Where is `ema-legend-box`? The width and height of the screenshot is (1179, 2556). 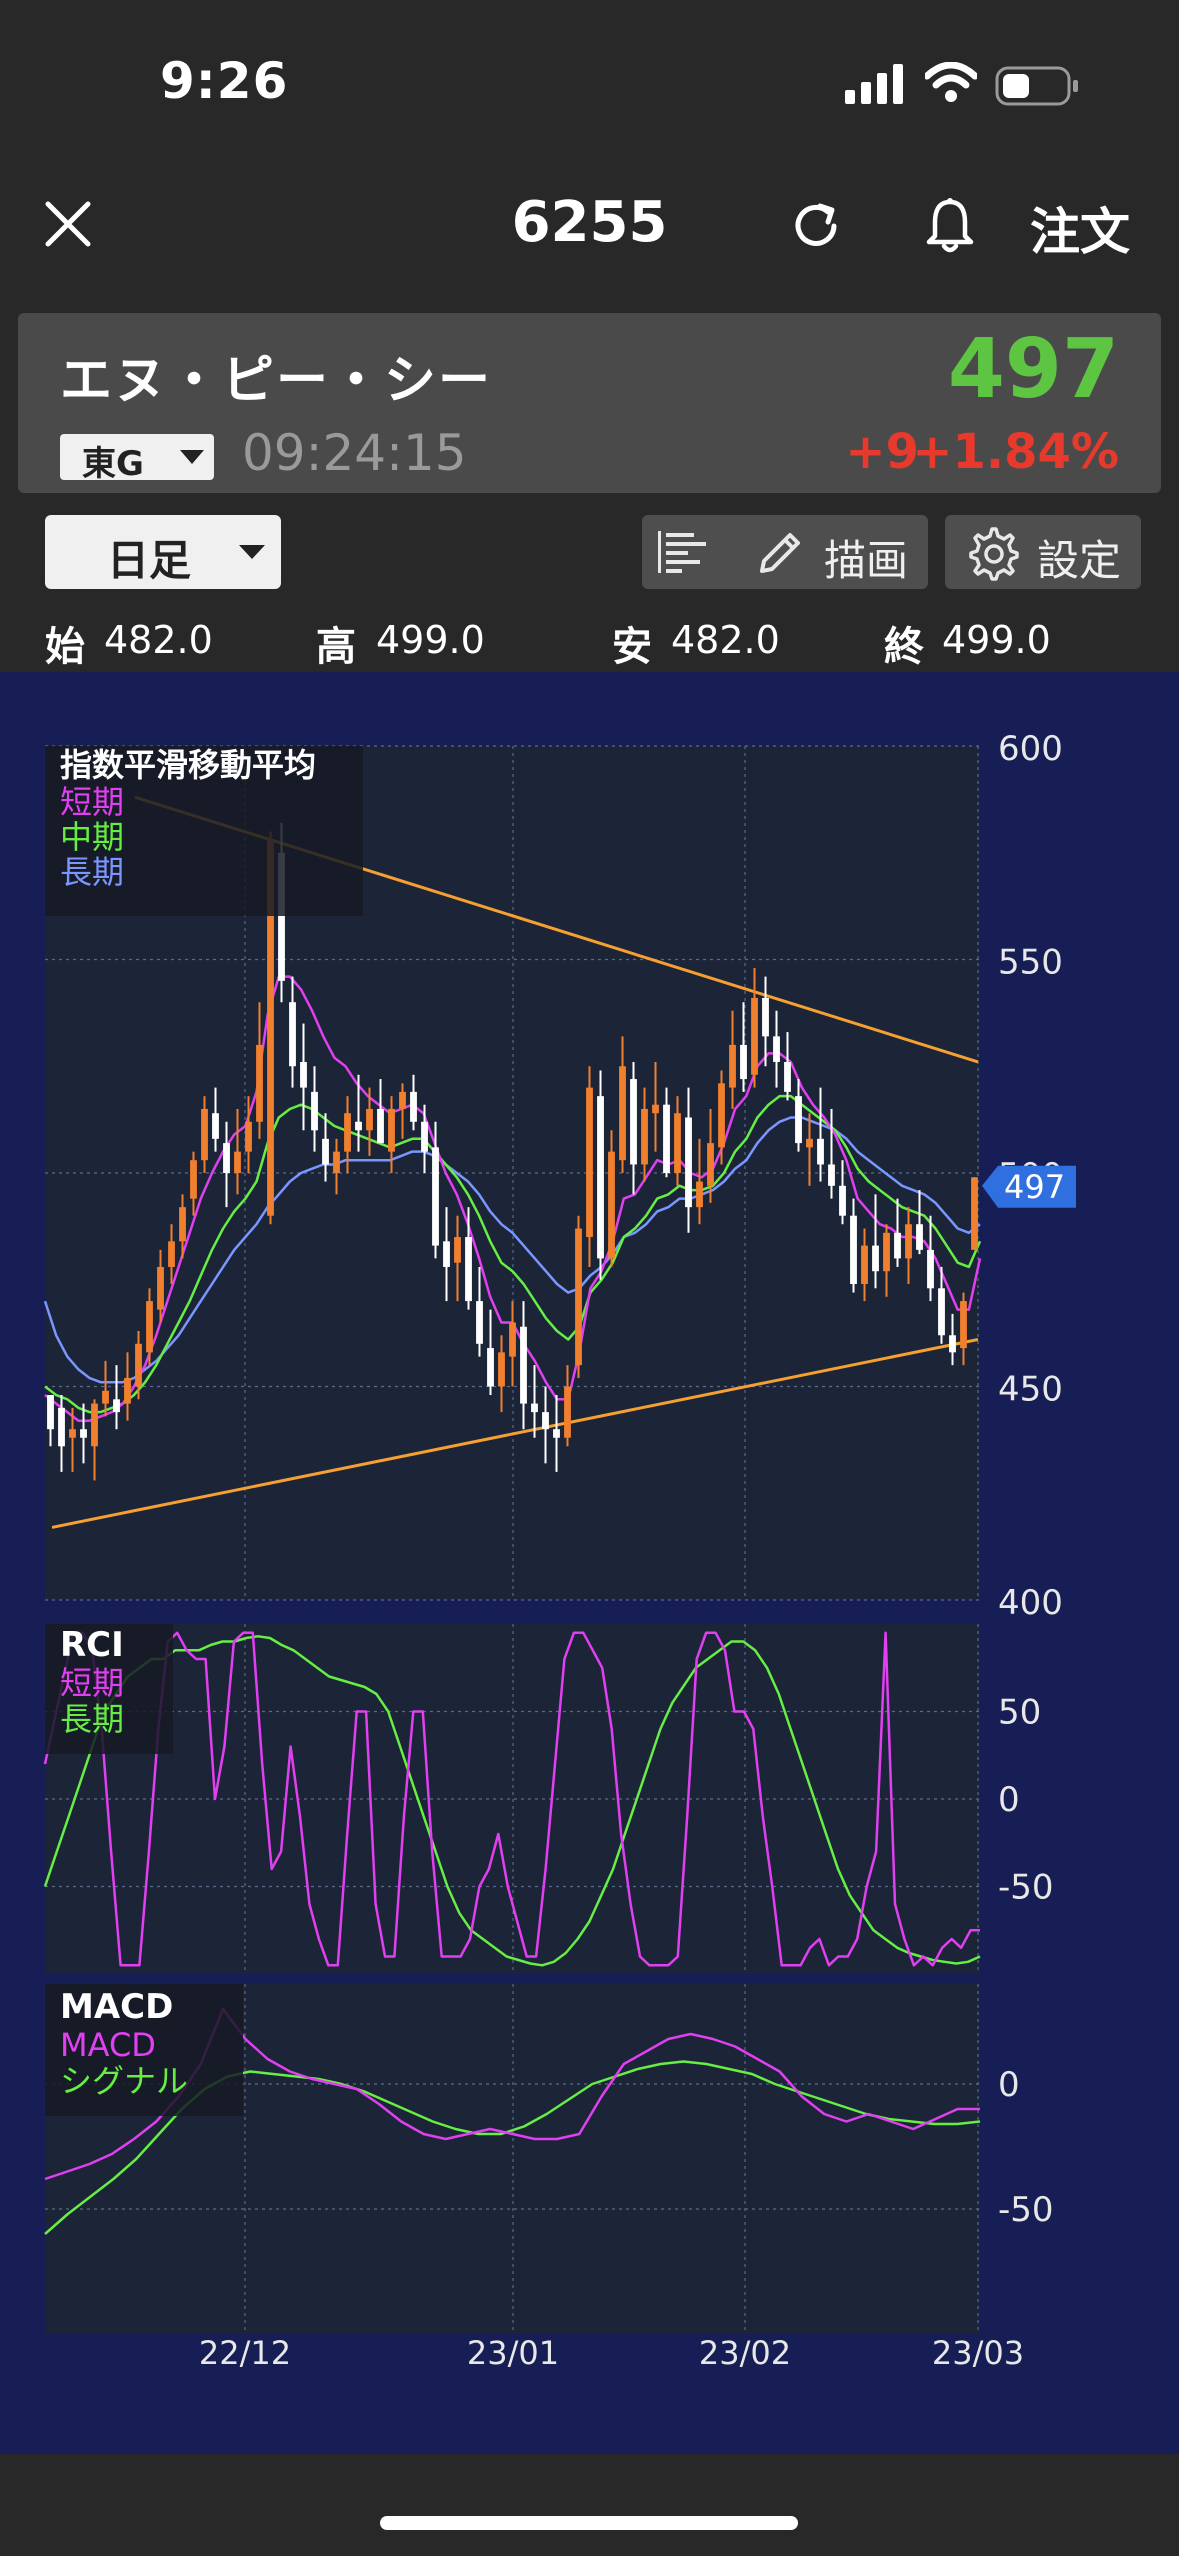
ema-legend-box is located at coordinates (204, 831).